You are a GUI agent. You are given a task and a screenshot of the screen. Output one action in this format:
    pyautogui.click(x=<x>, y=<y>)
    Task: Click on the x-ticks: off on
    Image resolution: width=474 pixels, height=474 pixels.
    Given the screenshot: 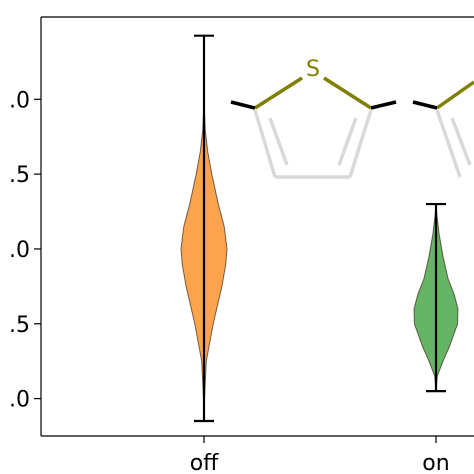 What is the action you would take?
    pyautogui.click(x=320, y=455)
    